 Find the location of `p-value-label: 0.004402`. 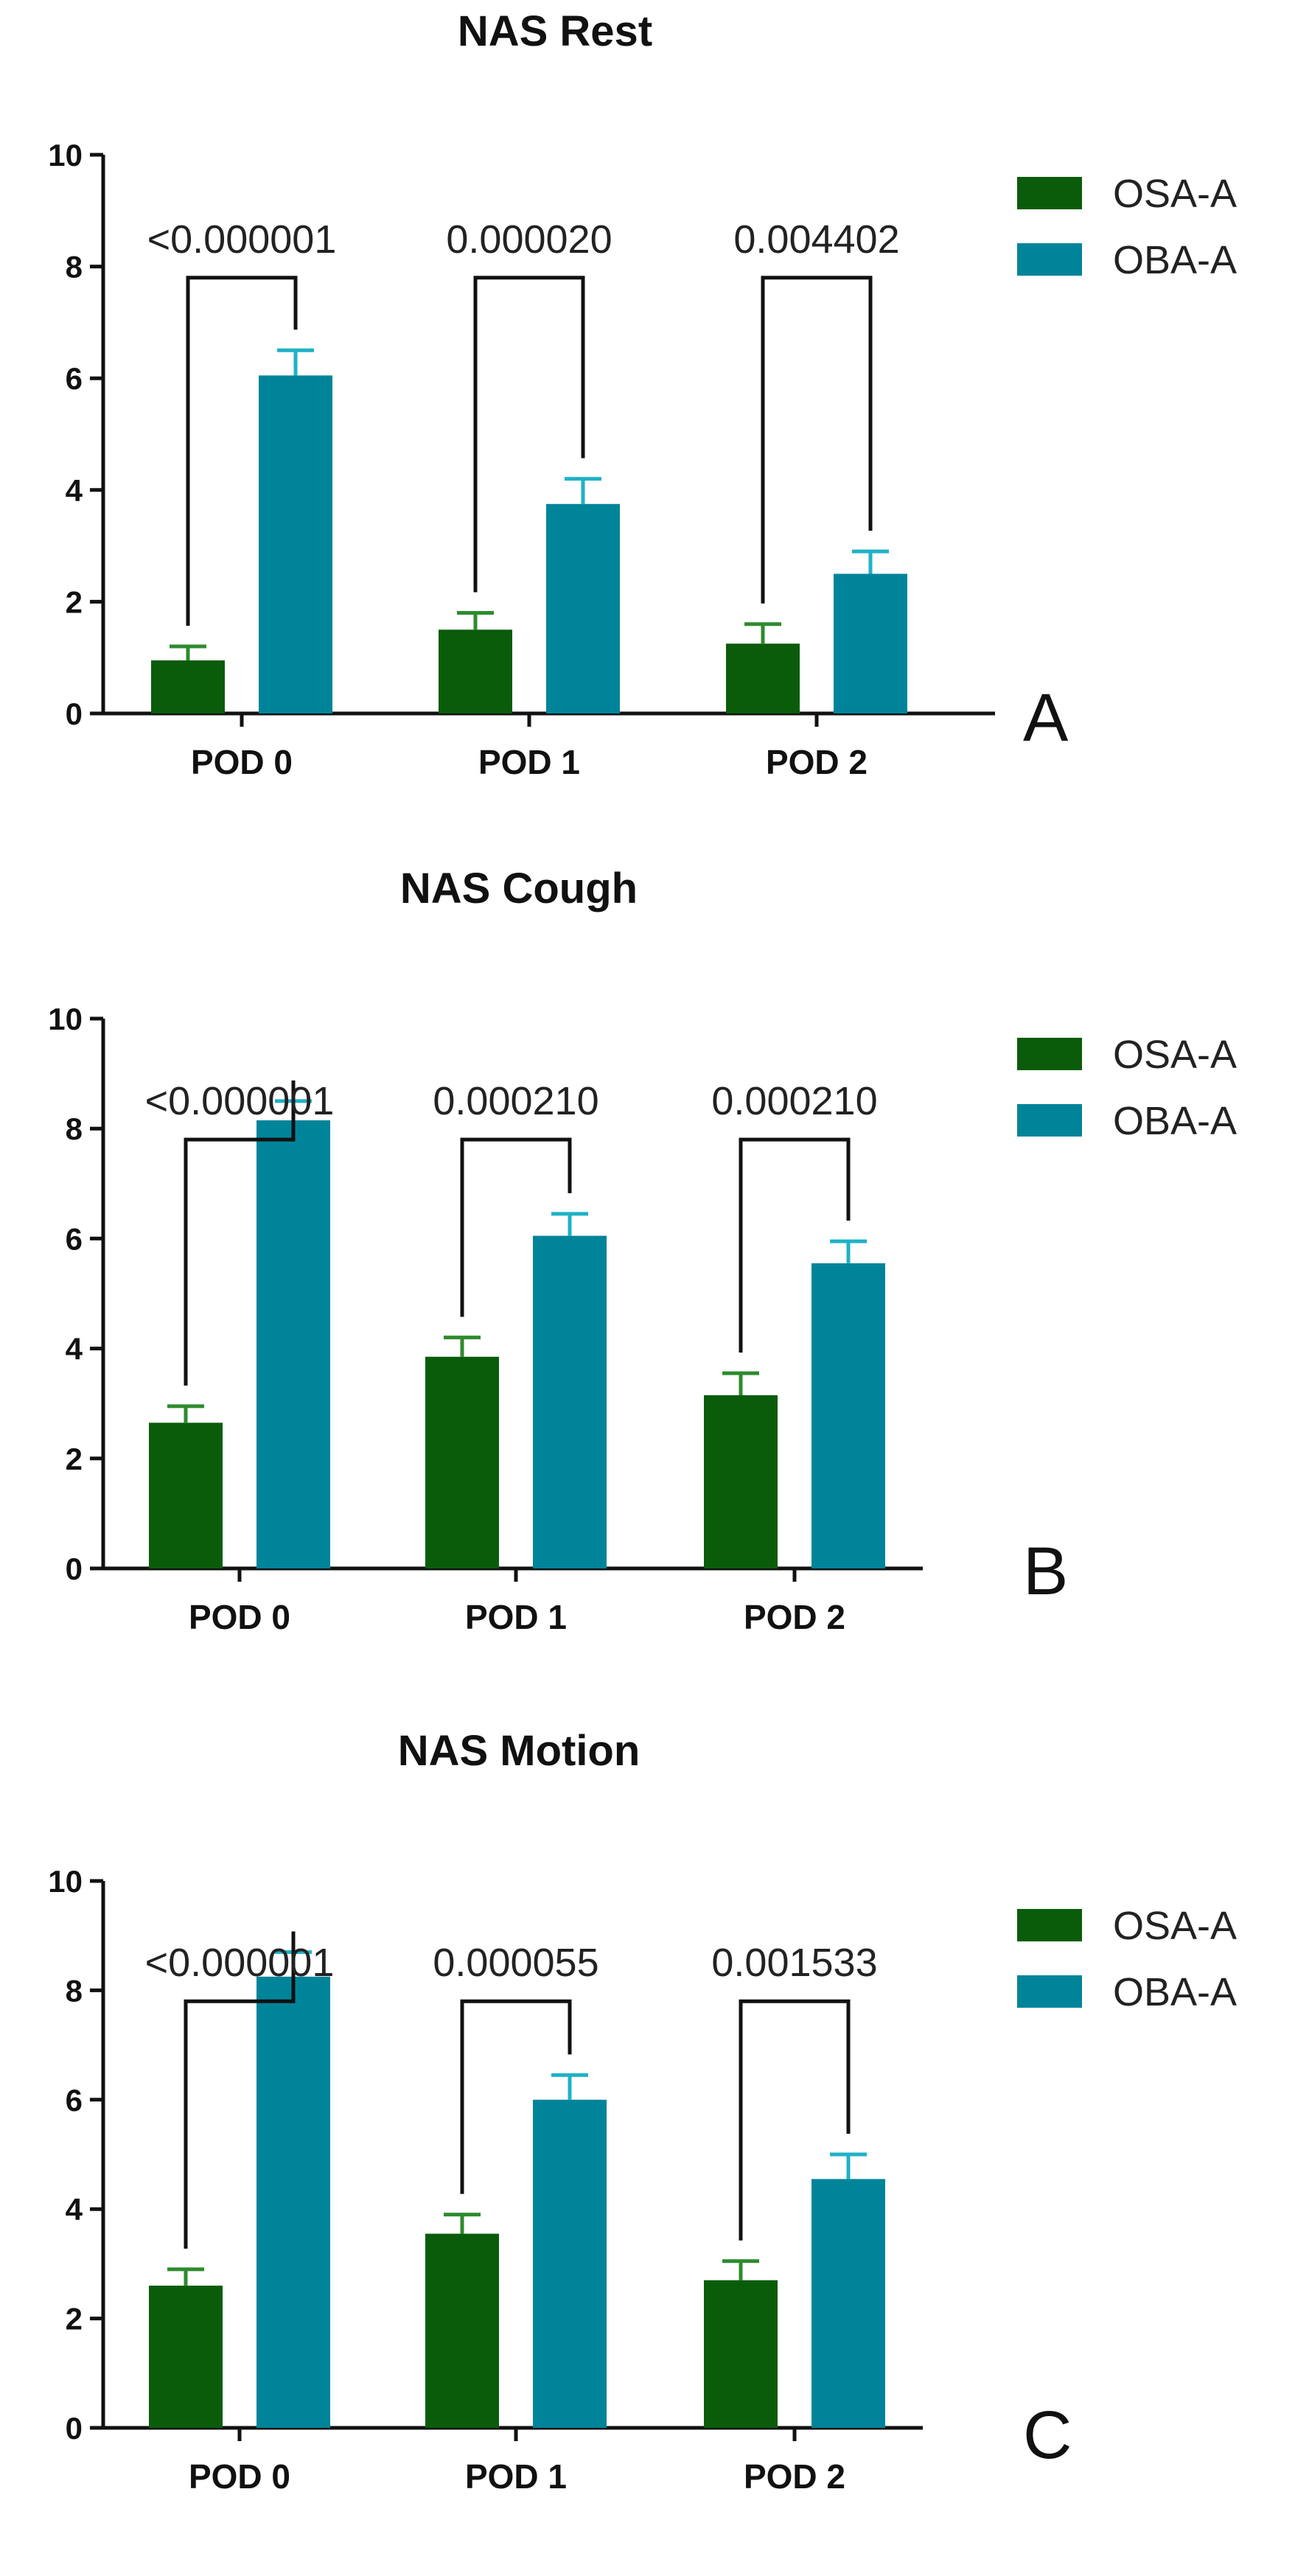

p-value-label: 0.004402 is located at coordinates (816, 240).